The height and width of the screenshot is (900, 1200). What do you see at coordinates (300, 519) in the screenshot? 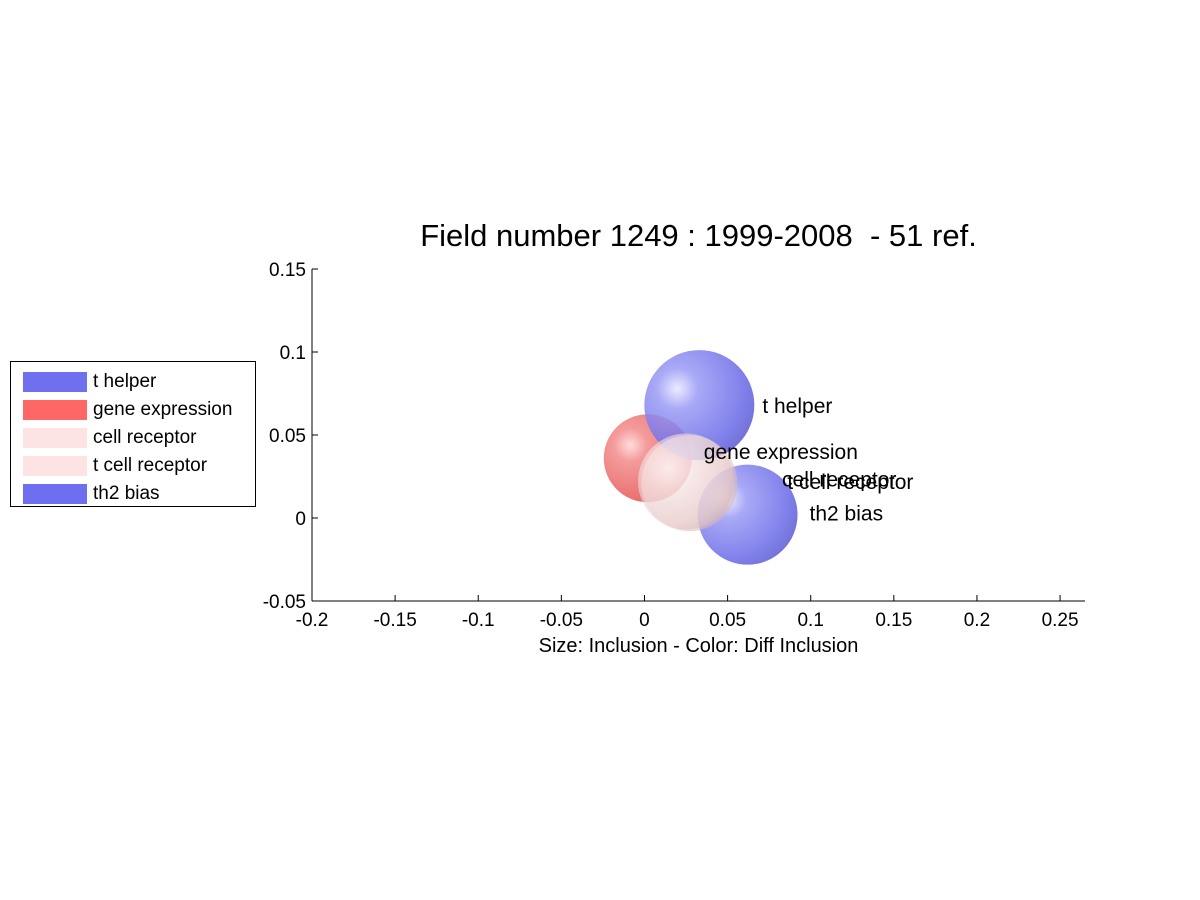
I see `y-tick-label: 0` at bounding box center [300, 519].